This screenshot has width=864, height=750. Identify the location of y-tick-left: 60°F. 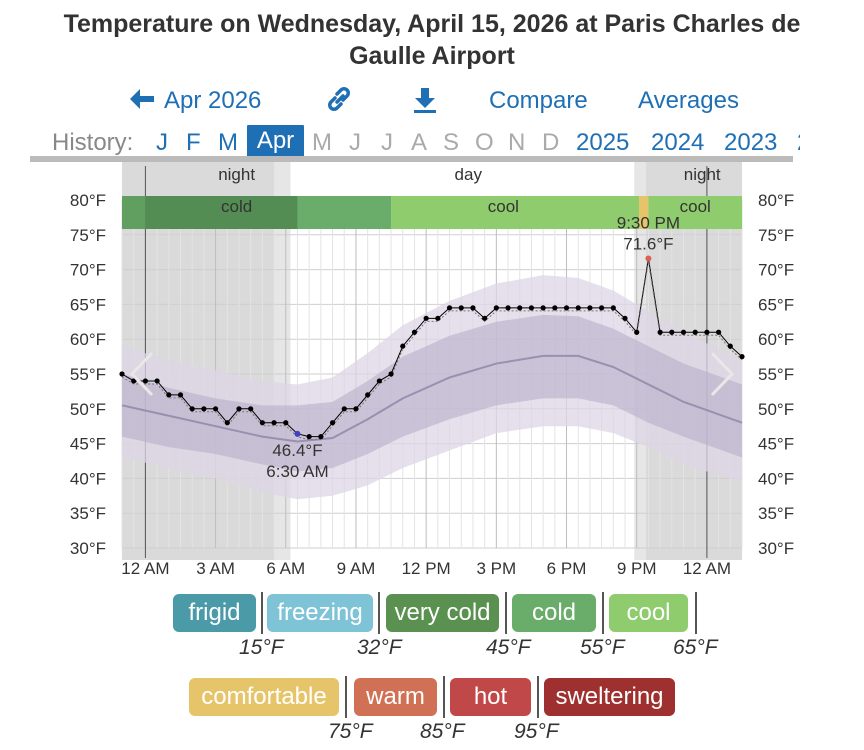
(88, 339).